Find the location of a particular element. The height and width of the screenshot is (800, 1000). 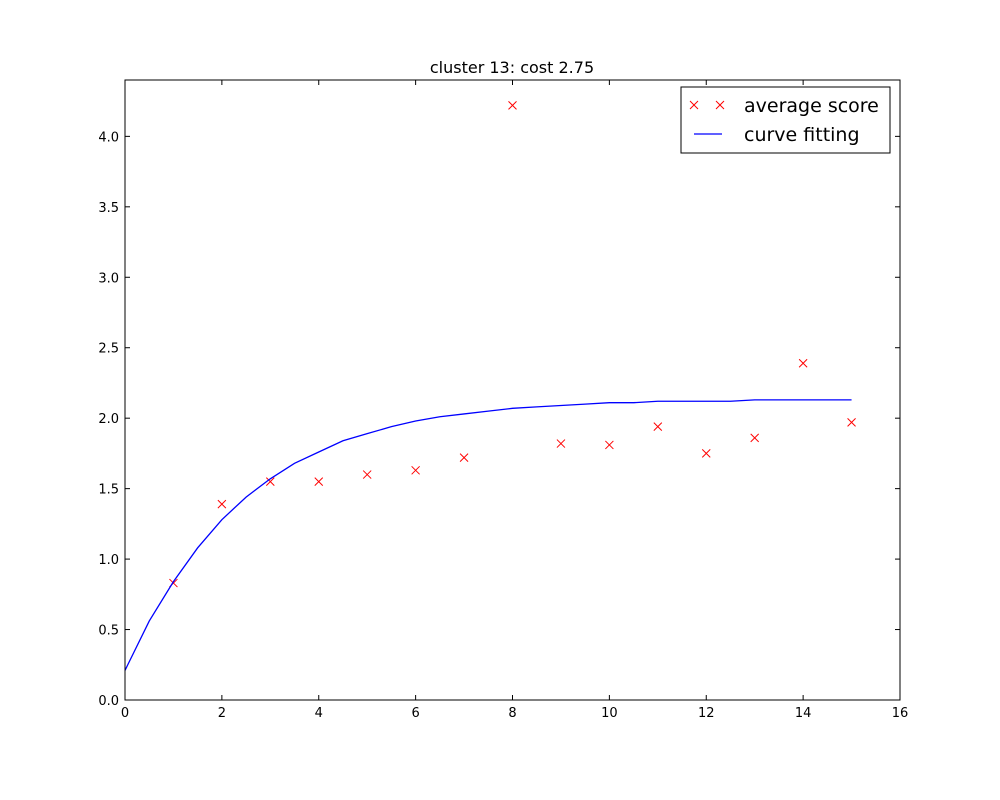

y-tick-label: 0.5 is located at coordinates (108, 631).